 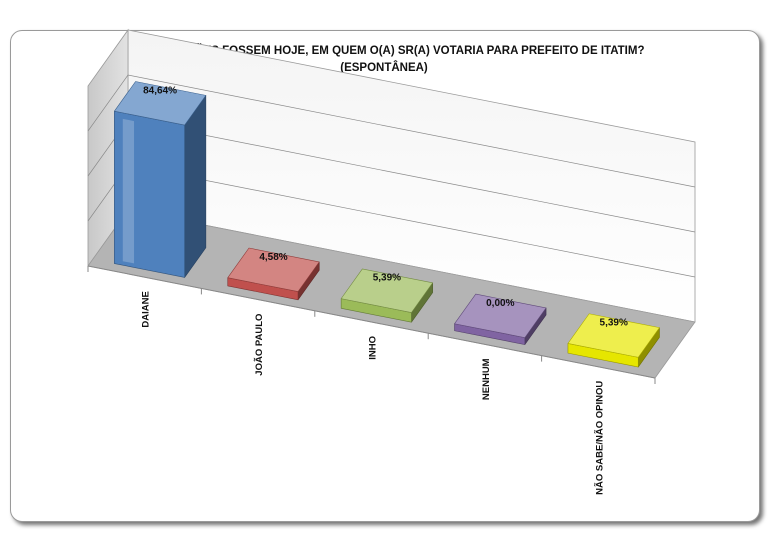 What do you see at coordinates (373, 348) in the screenshot?
I see `category-label: INHO` at bounding box center [373, 348].